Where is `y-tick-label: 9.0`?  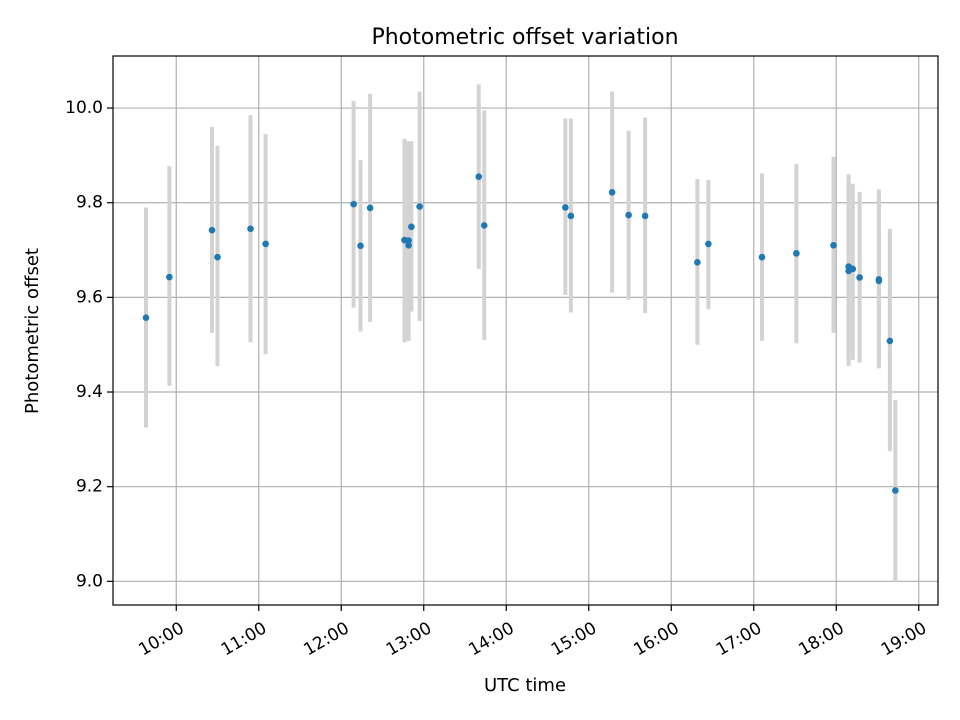 y-tick-label: 9.0 is located at coordinates (89, 581).